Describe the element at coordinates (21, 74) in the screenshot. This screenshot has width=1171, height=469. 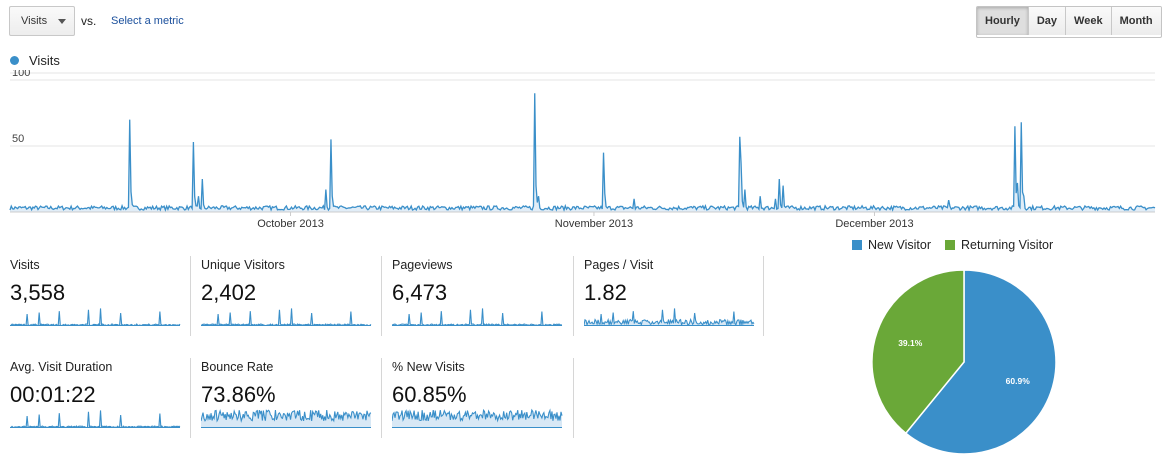
I see `y-tick-label: 100` at that location.